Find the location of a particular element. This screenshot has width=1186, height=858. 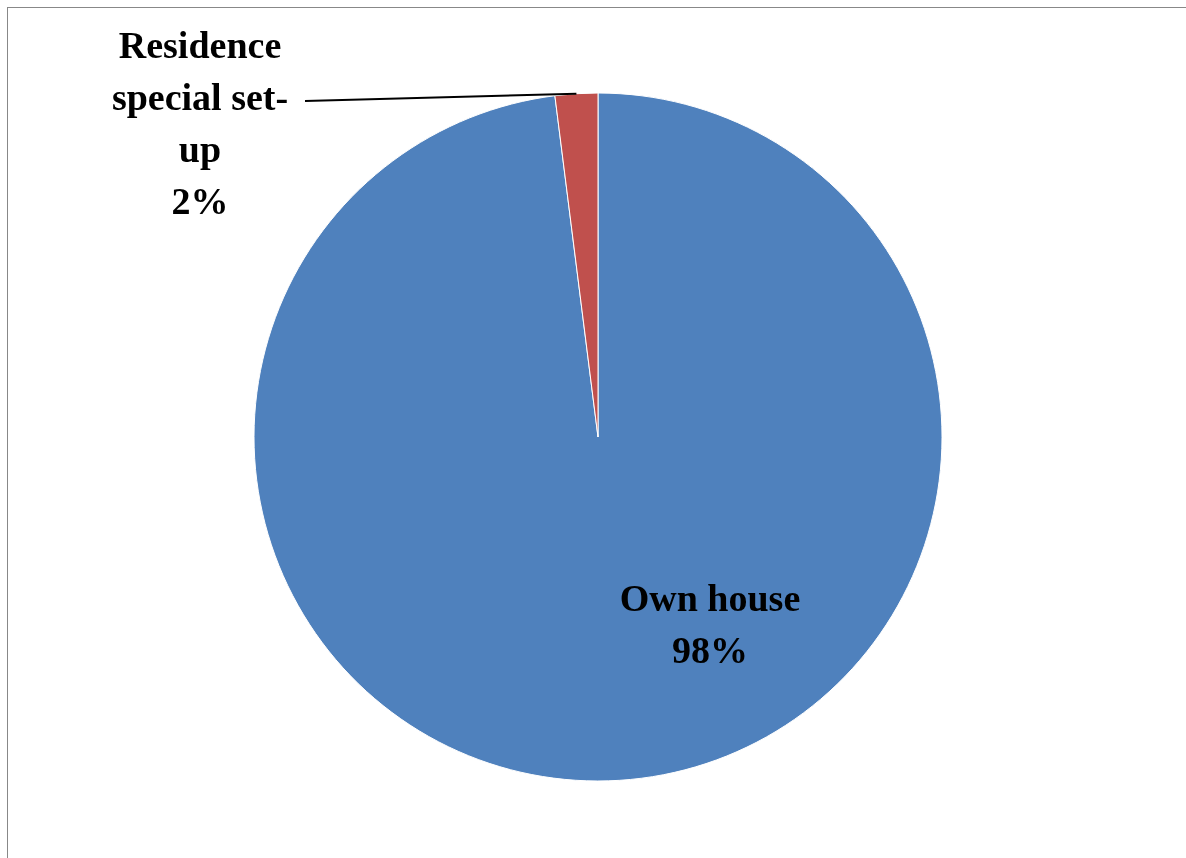

slice-label: Own house is located at coordinates (710, 598).